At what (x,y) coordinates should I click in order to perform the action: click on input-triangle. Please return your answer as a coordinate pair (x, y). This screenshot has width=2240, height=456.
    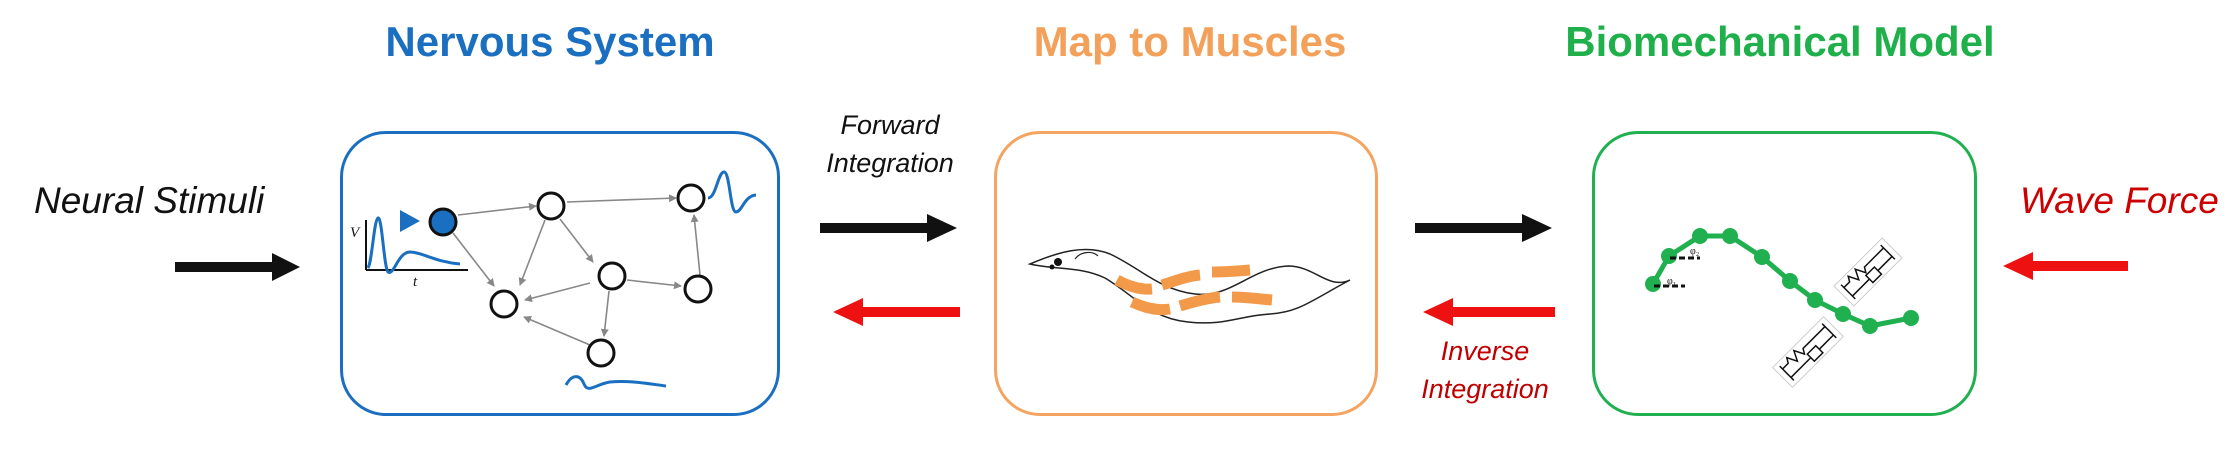
    Looking at the image, I should click on (410, 221).